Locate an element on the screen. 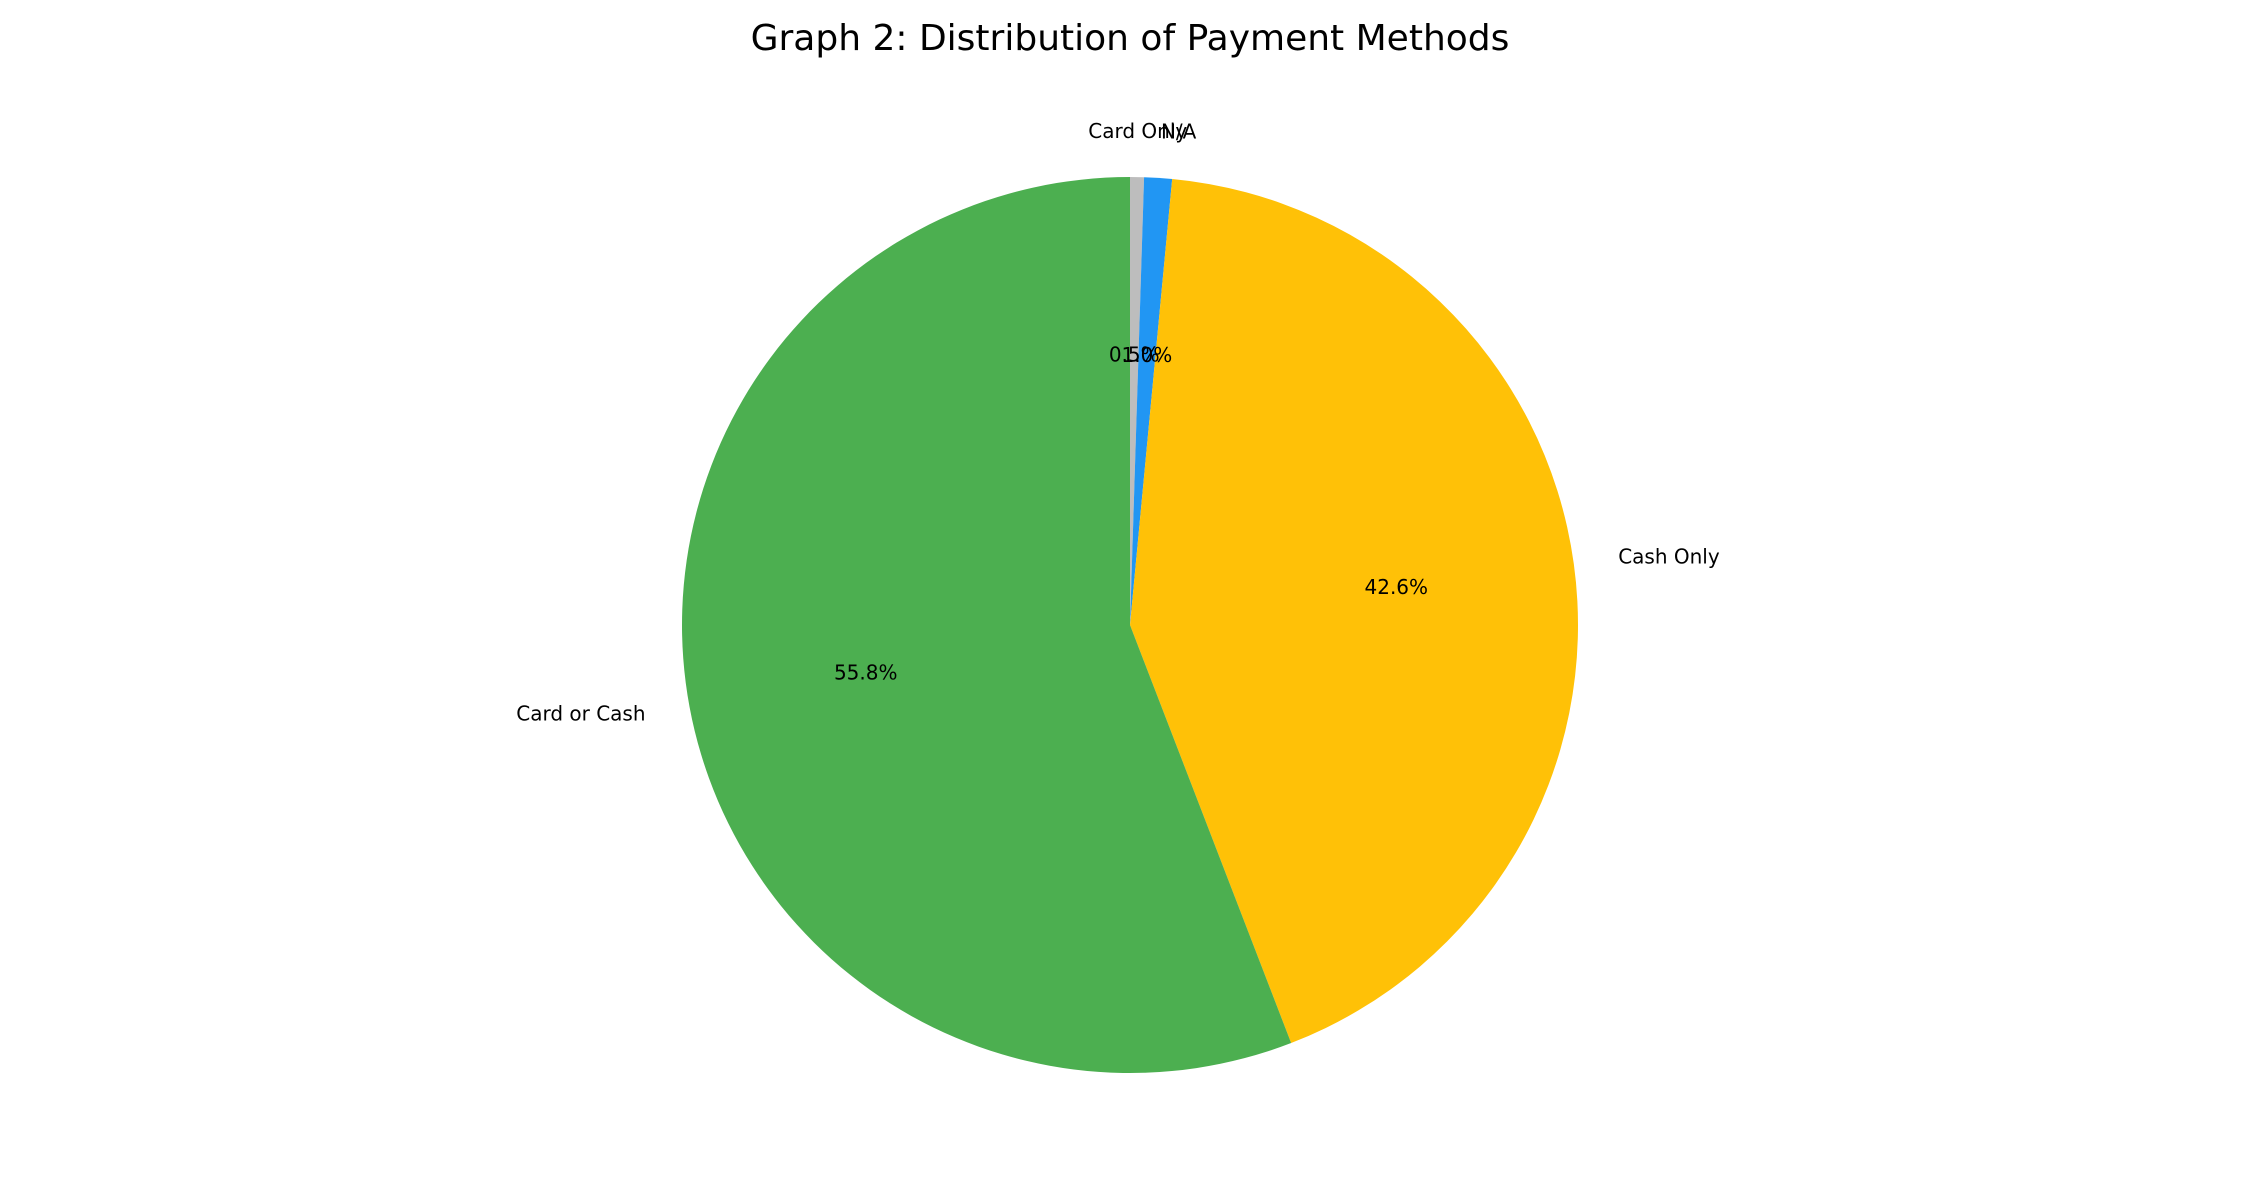  slice-percent-label: 42.6% is located at coordinates (1397, 587).